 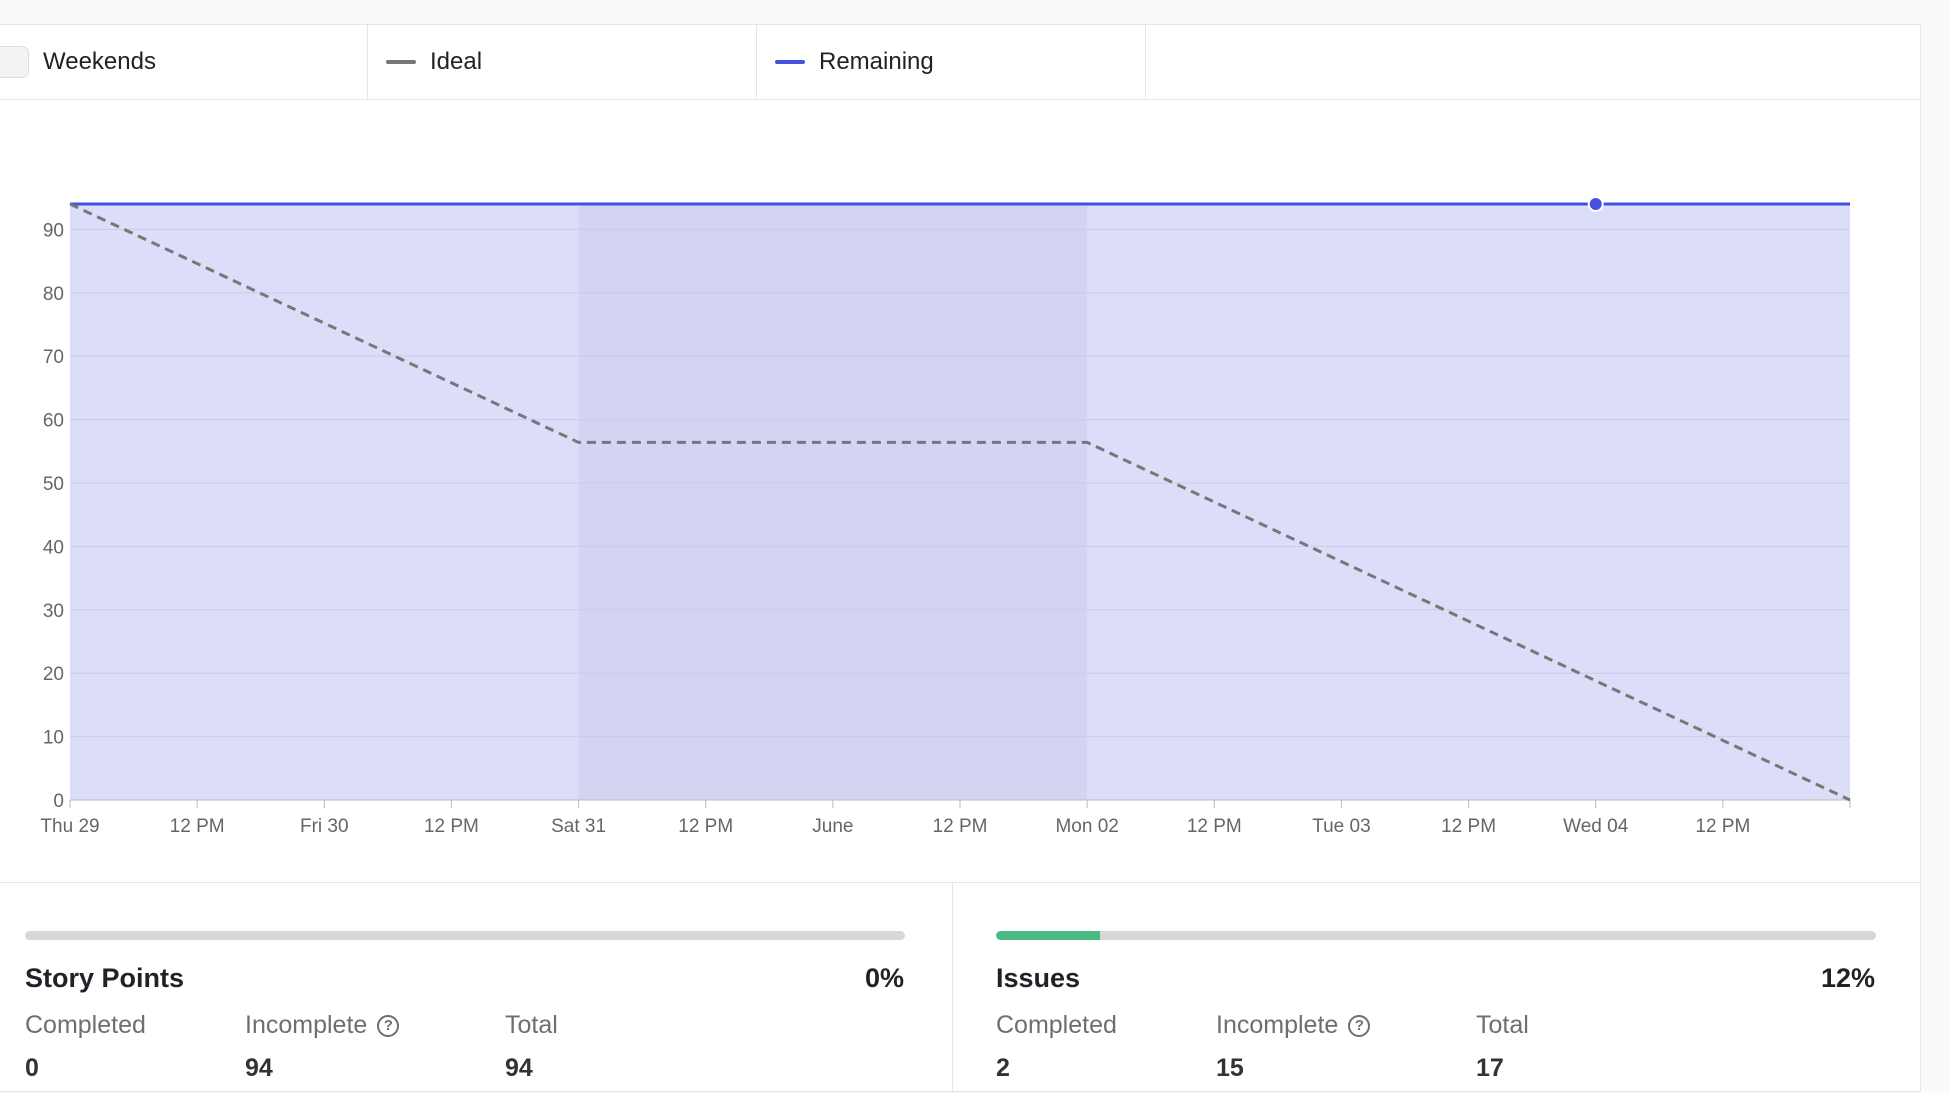 What do you see at coordinates (1003, 1068) in the screenshot?
I see `completed-value: 2` at bounding box center [1003, 1068].